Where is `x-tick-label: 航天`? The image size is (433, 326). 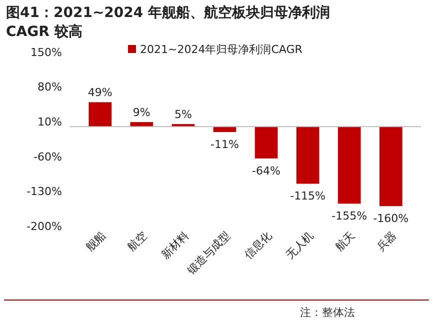 x-tick-label: 航天 is located at coordinates (345, 241).